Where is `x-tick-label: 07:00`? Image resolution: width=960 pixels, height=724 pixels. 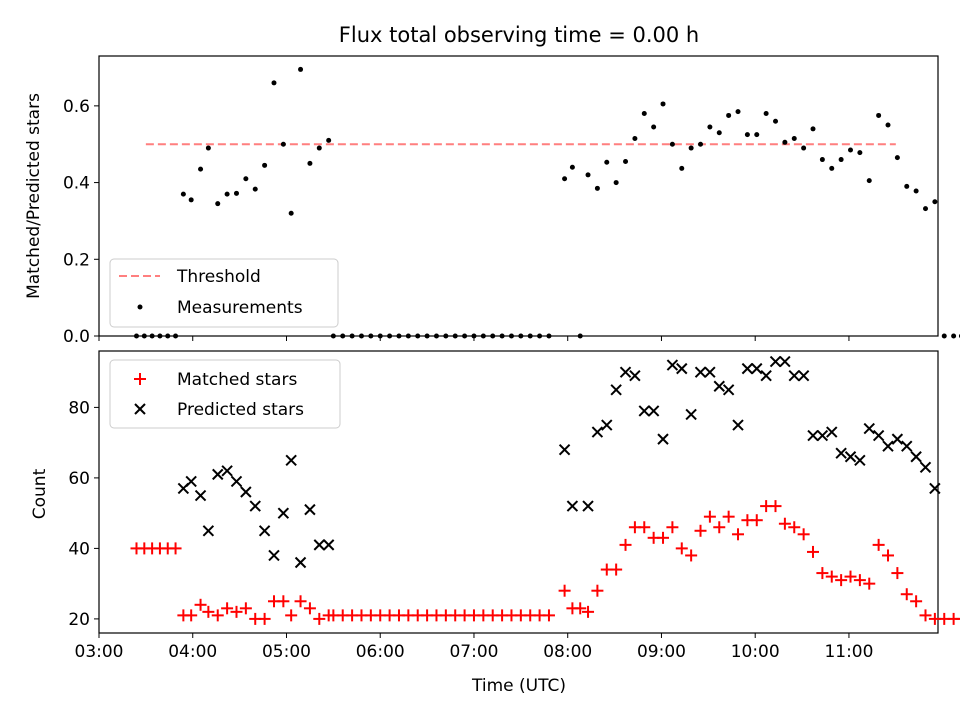
x-tick-label: 07:00 is located at coordinates (473, 652).